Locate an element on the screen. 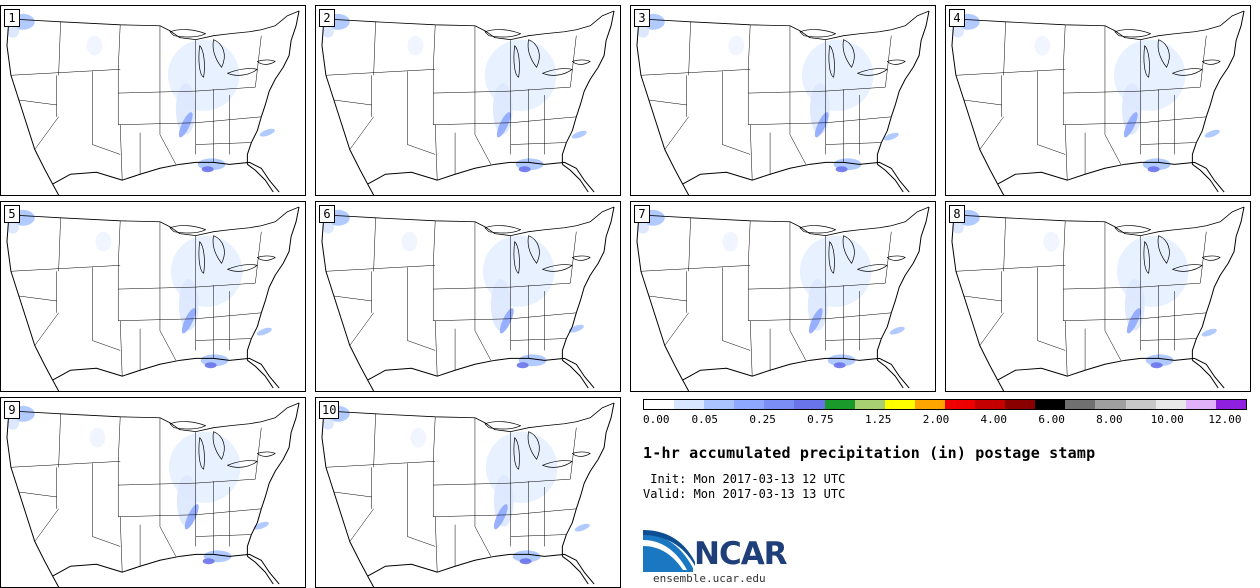 The width and height of the screenshot is (1260, 588). ncar-wordmark: NCAR is located at coordinates (741, 554).